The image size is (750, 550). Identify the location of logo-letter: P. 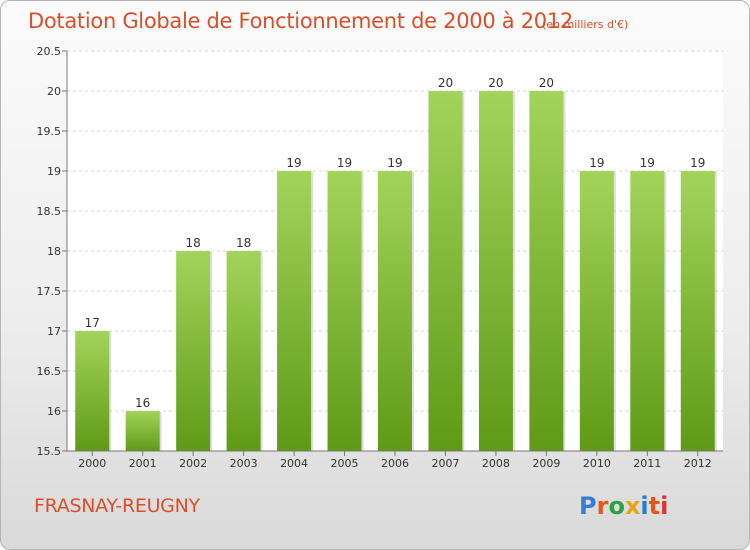
(588, 506).